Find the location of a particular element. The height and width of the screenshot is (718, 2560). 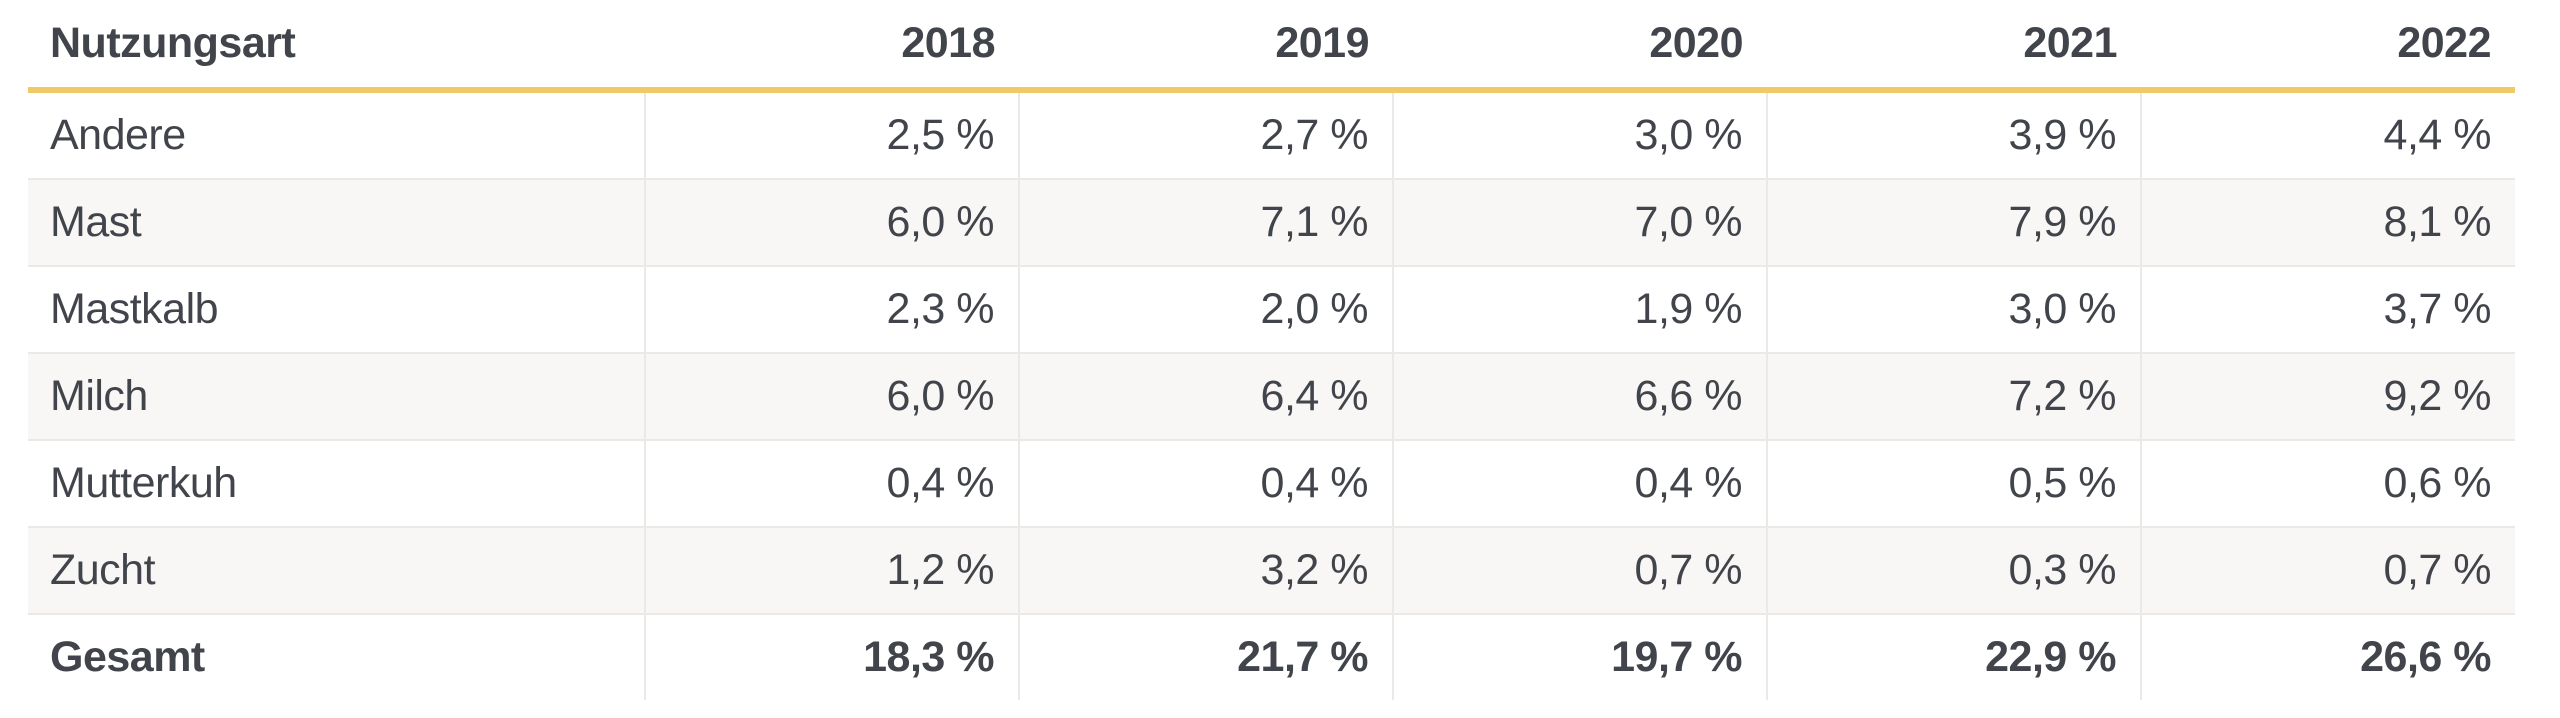

header-row: Nutzungsart 2018 2019 2020 2021 2022 is located at coordinates (1271, 46).